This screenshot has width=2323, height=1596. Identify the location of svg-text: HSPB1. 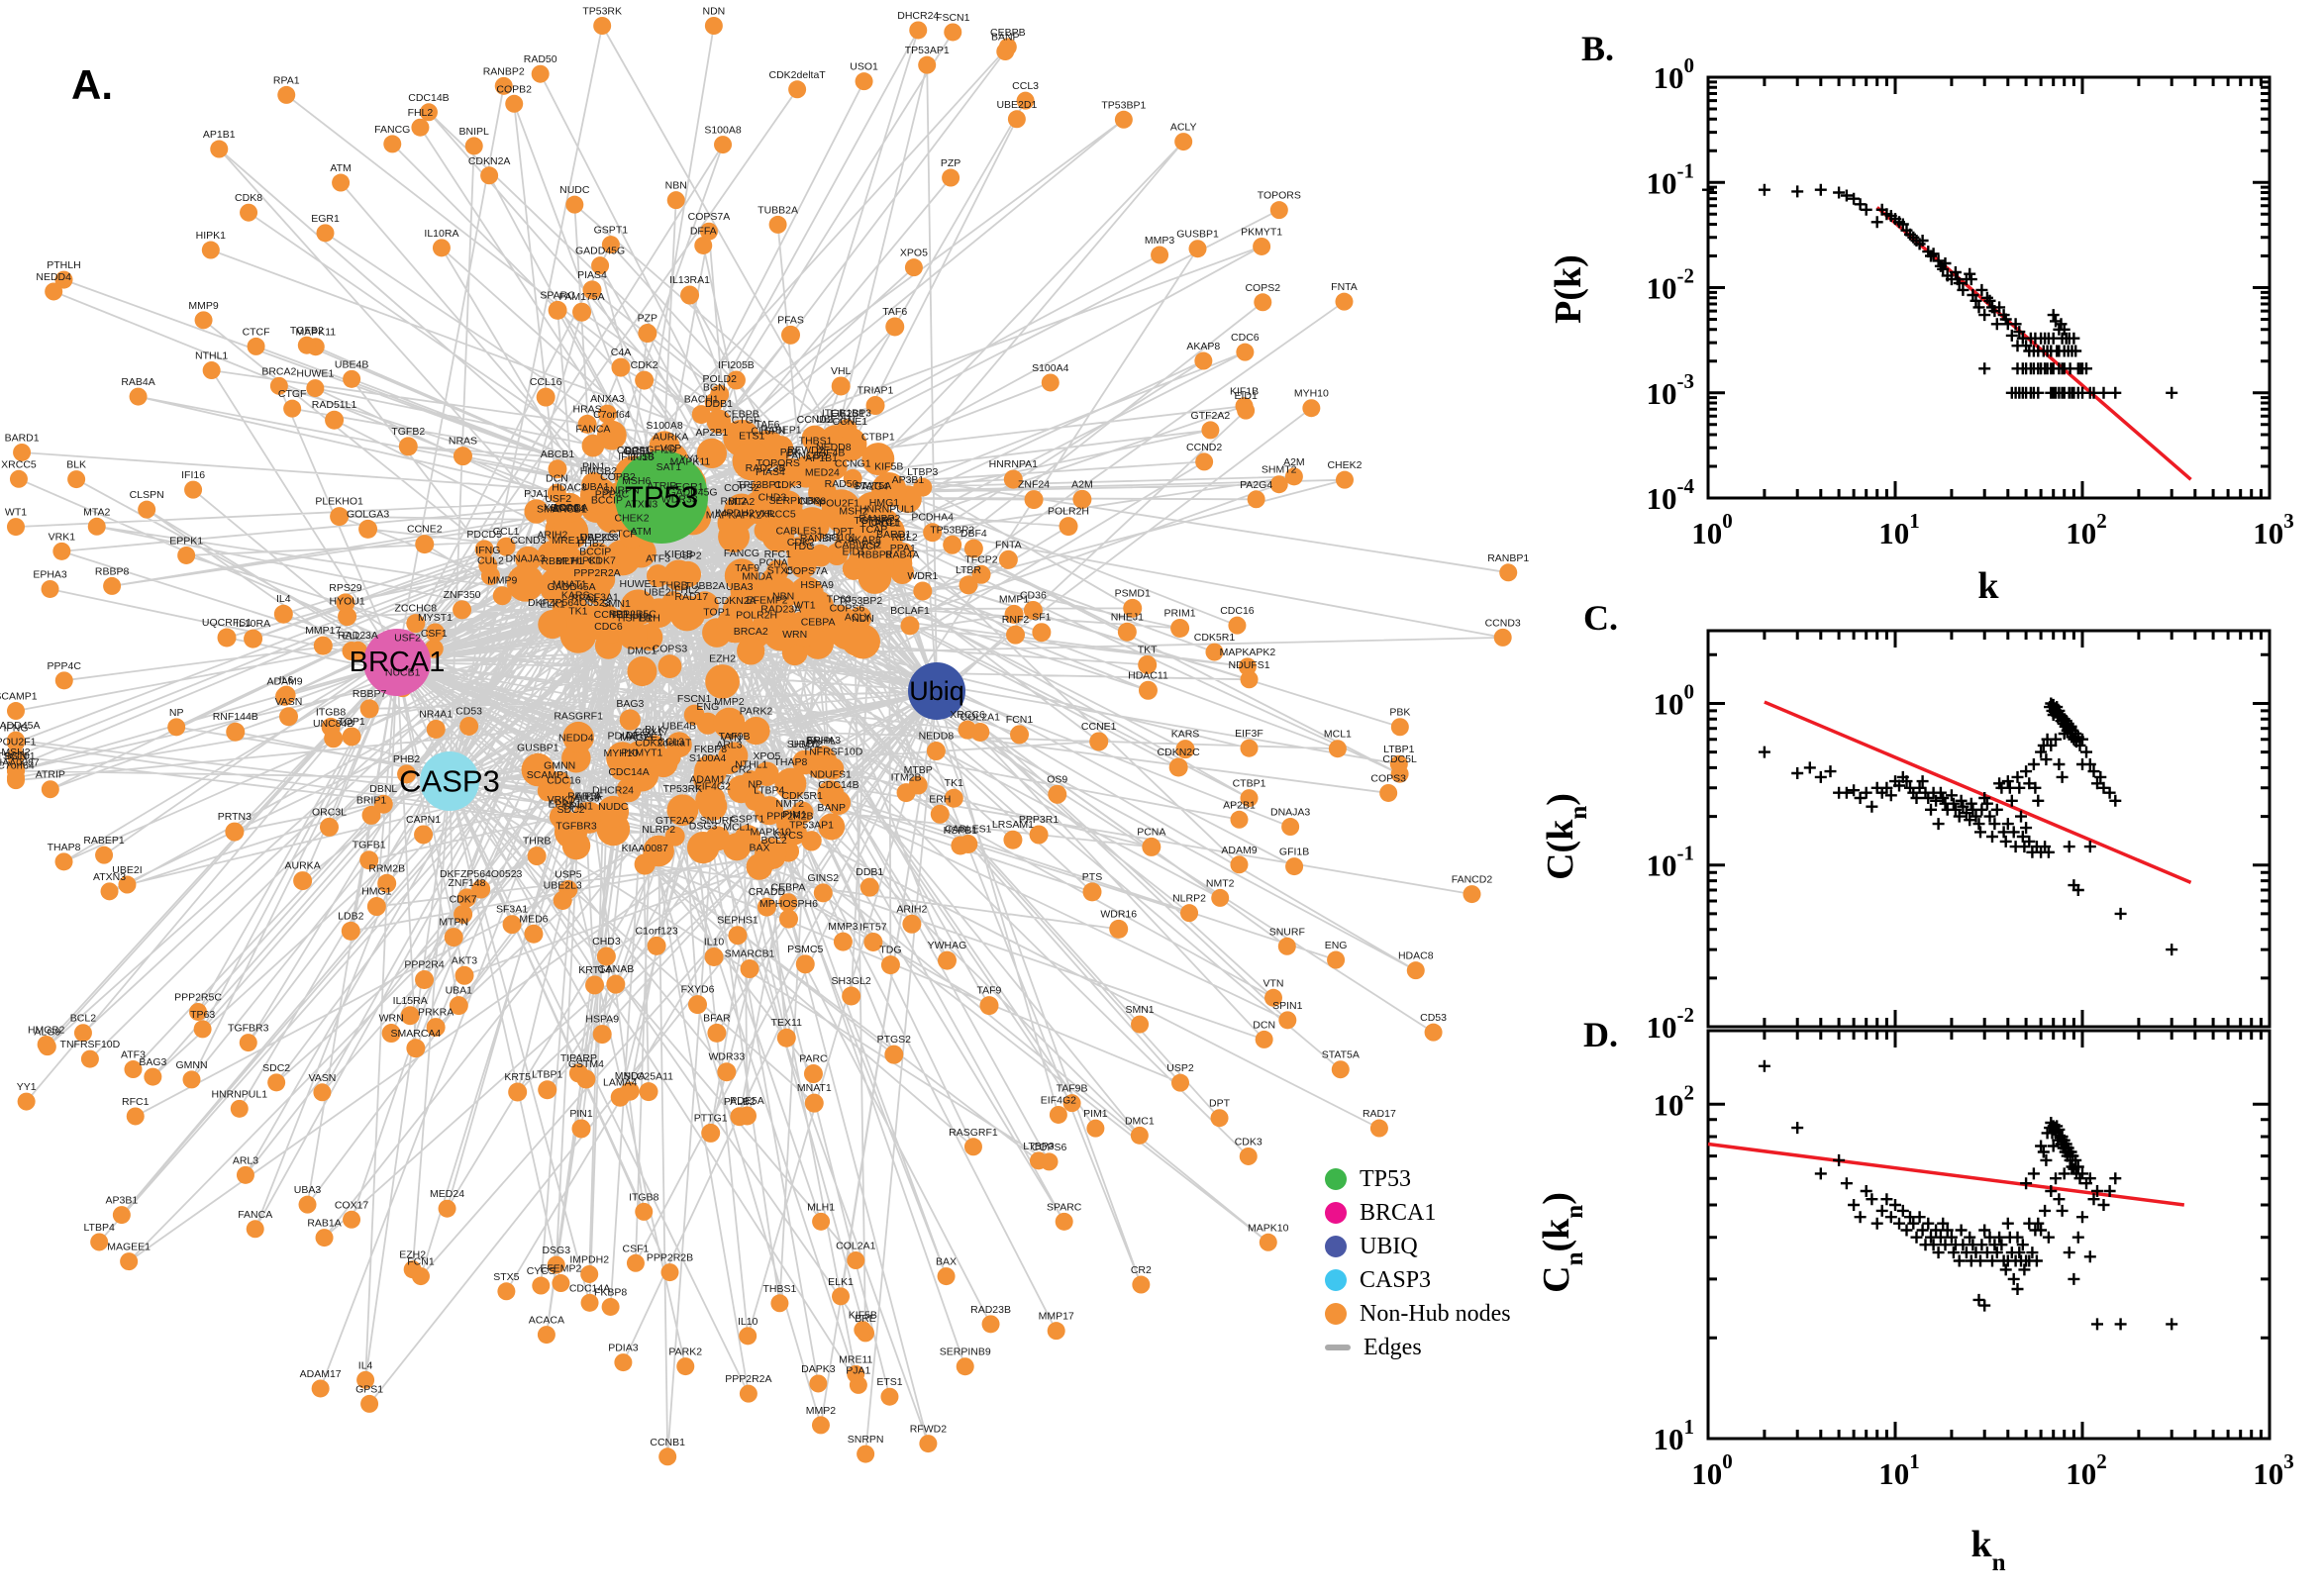
(961, 831).